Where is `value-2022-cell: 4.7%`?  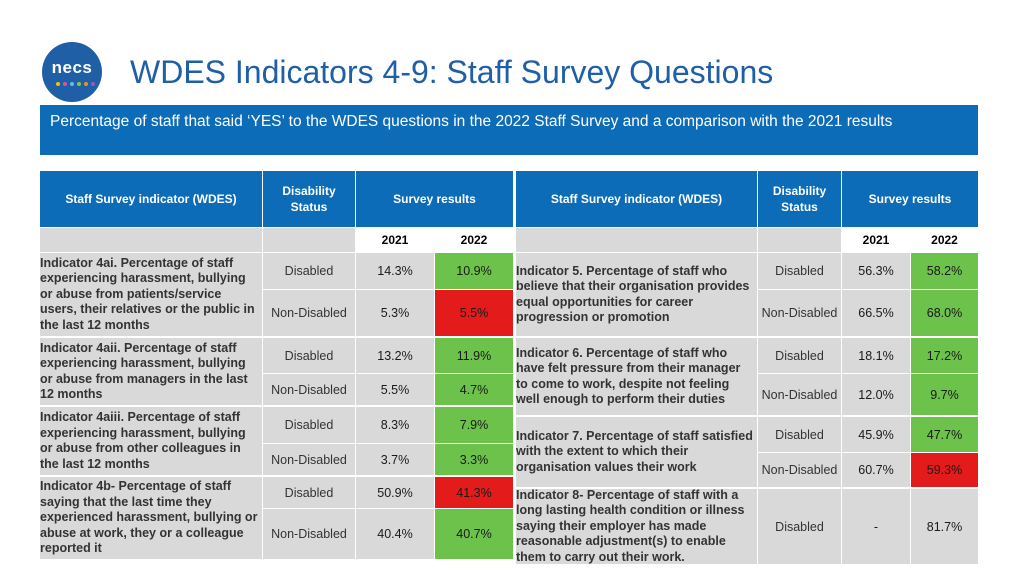
value-2022-cell: 4.7% is located at coordinates (474, 389).